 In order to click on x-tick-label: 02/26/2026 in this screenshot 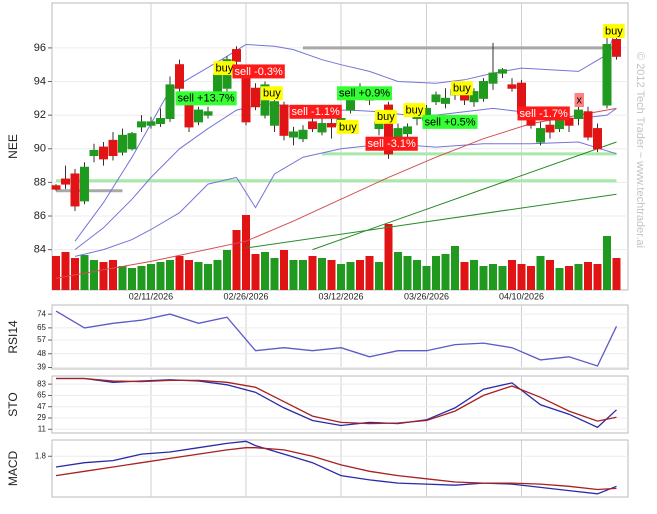, I will do `click(245, 296)`.